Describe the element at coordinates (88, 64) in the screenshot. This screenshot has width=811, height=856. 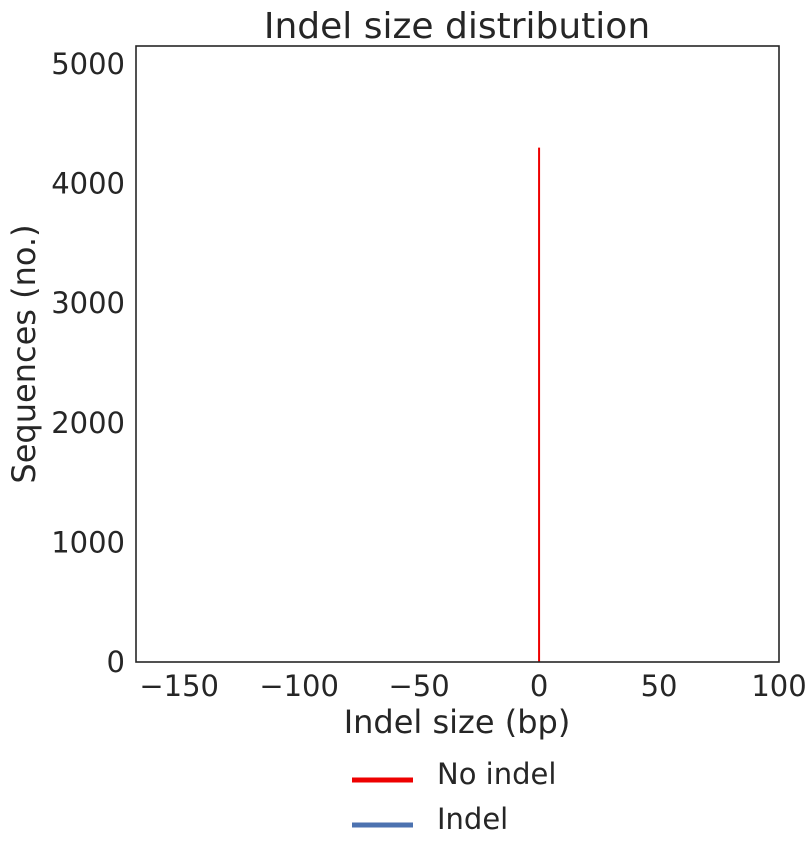
I see `y-tick-label: 5000` at that location.